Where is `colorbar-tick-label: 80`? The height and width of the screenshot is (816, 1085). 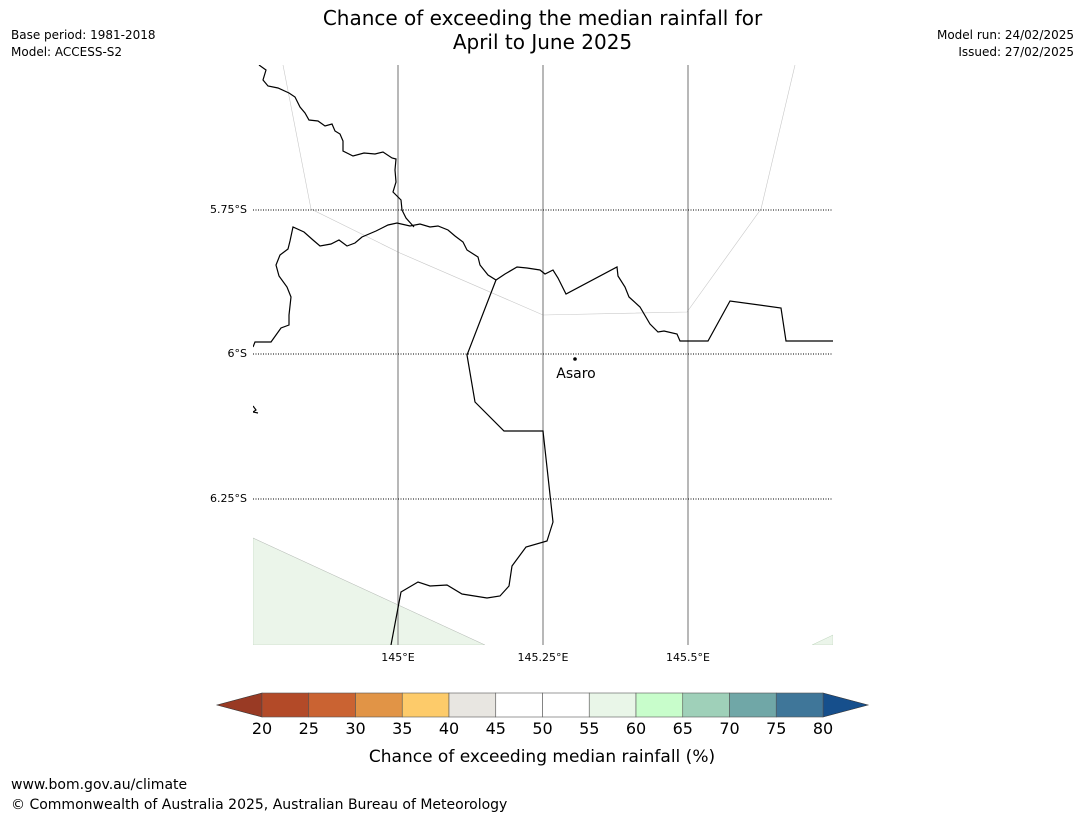
colorbar-tick-label: 80 is located at coordinates (823, 728).